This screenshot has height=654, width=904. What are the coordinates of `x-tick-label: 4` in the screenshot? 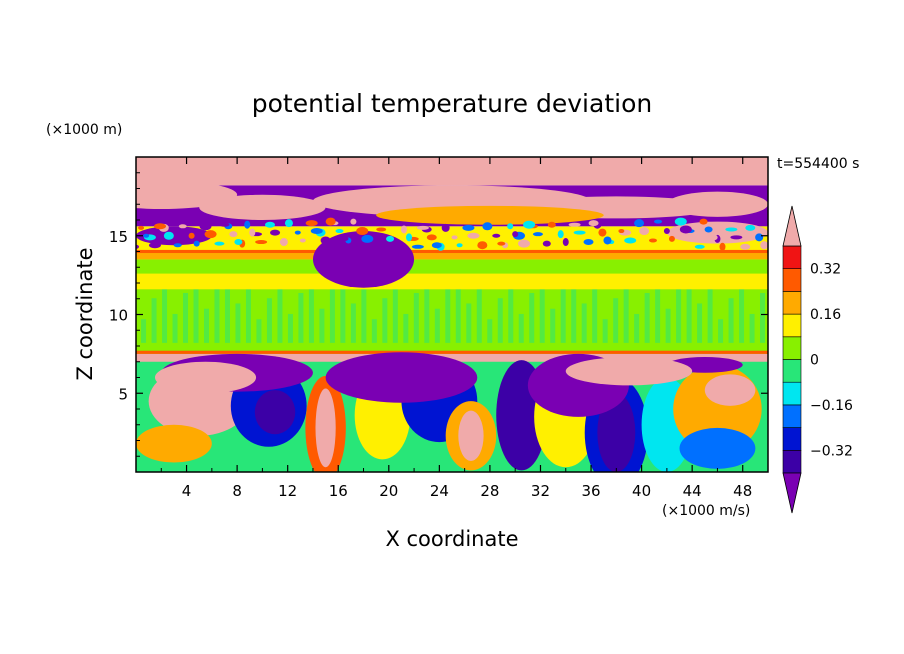 It's located at (187, 491).